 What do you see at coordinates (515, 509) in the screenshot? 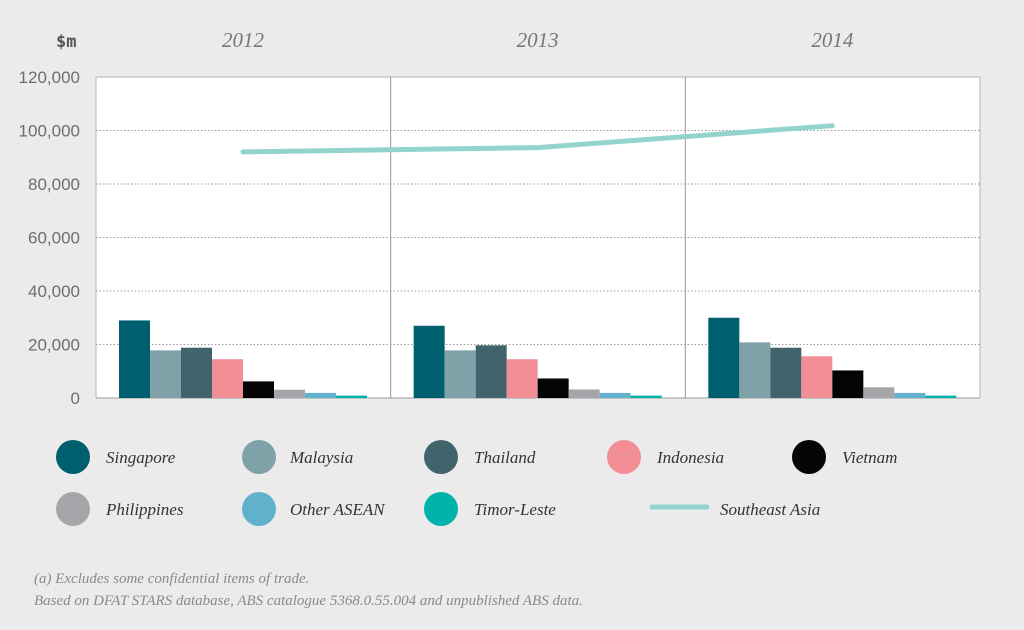
I see `legend-label-timor-leste: Timor-Leste` at bounding box center [515, 509].